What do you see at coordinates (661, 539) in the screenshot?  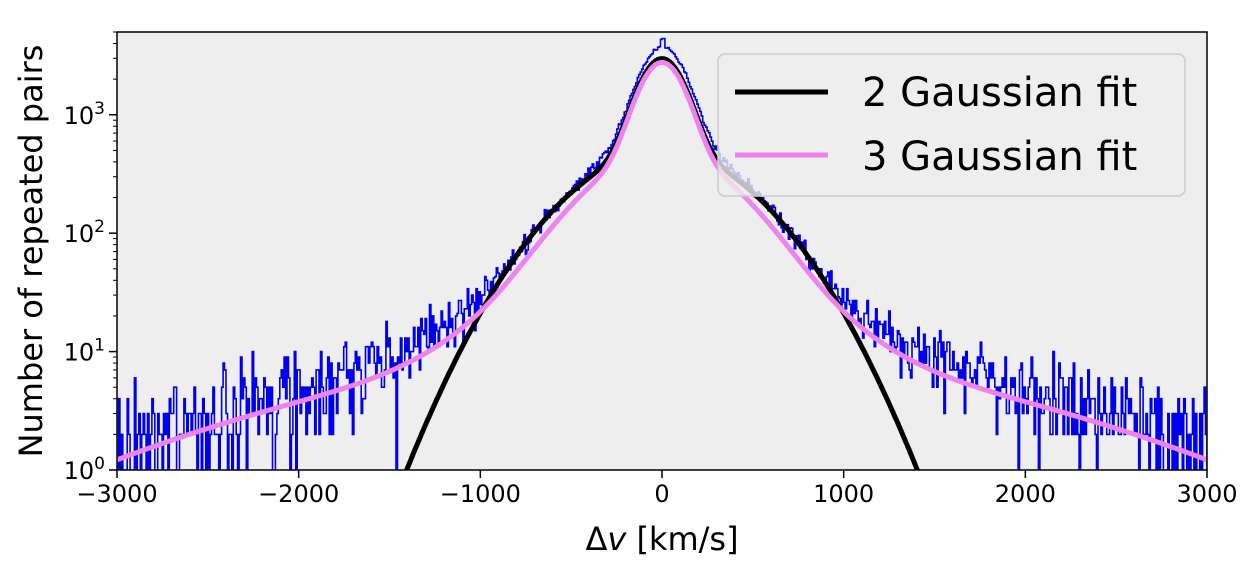 I see `x-axis-label: Δv [km/s]` at bounding box center [661, 539].